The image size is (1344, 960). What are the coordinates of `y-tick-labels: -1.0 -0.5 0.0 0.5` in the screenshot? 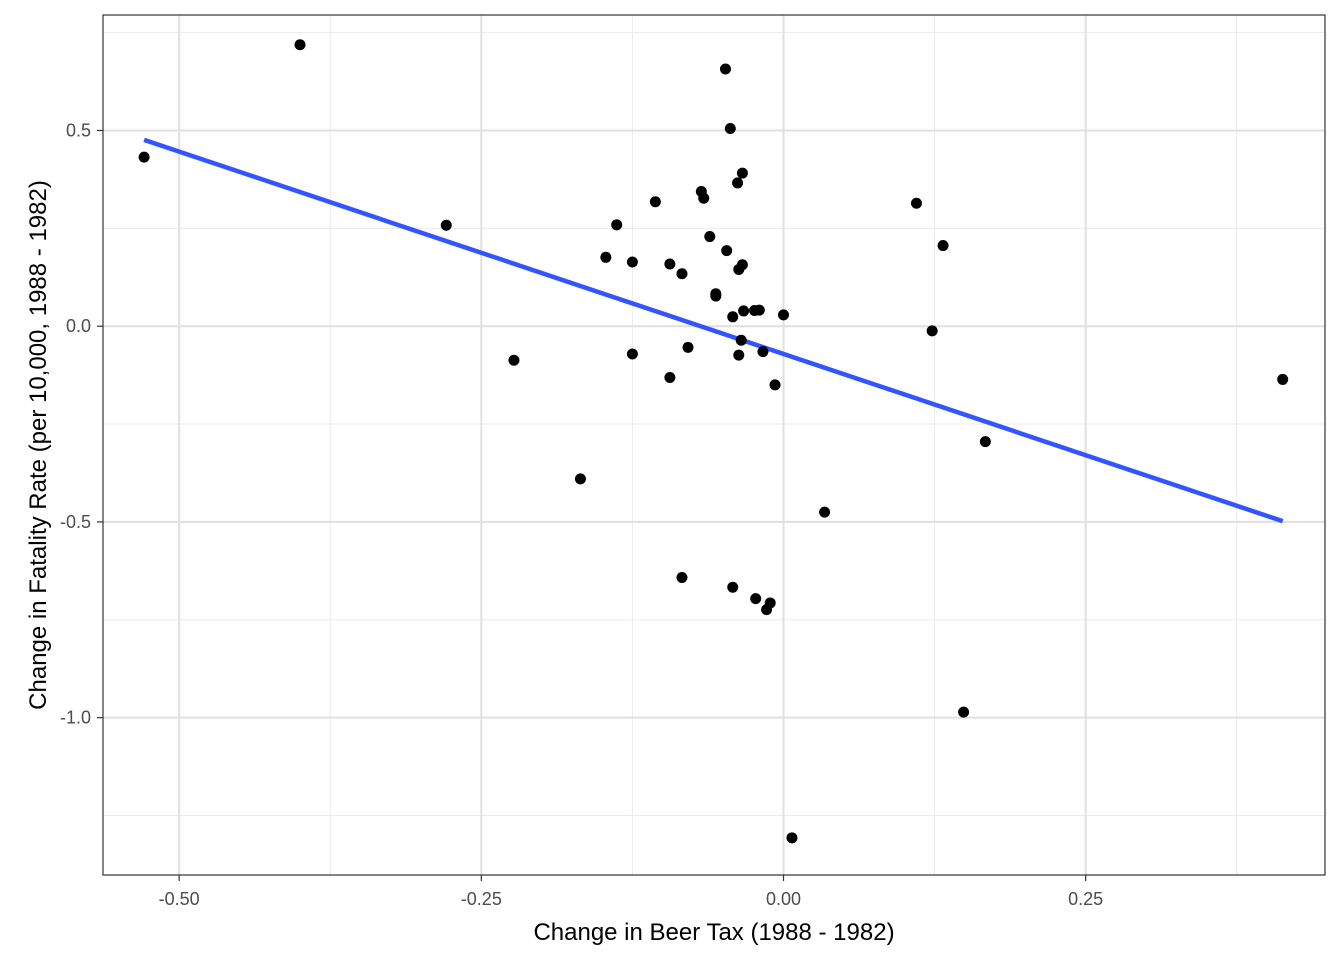 It's located at (75, 423).